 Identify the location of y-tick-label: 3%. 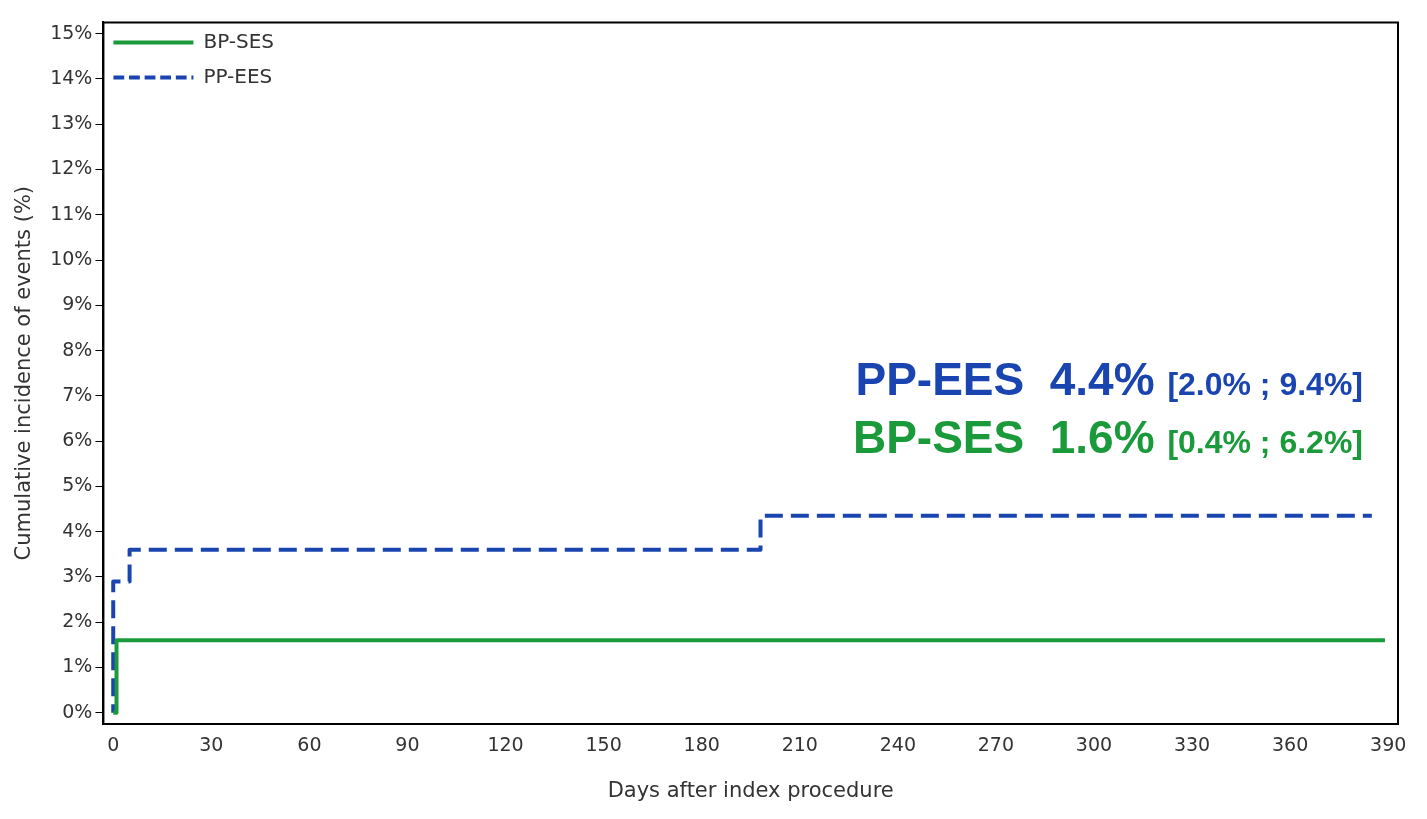
(77, 574).